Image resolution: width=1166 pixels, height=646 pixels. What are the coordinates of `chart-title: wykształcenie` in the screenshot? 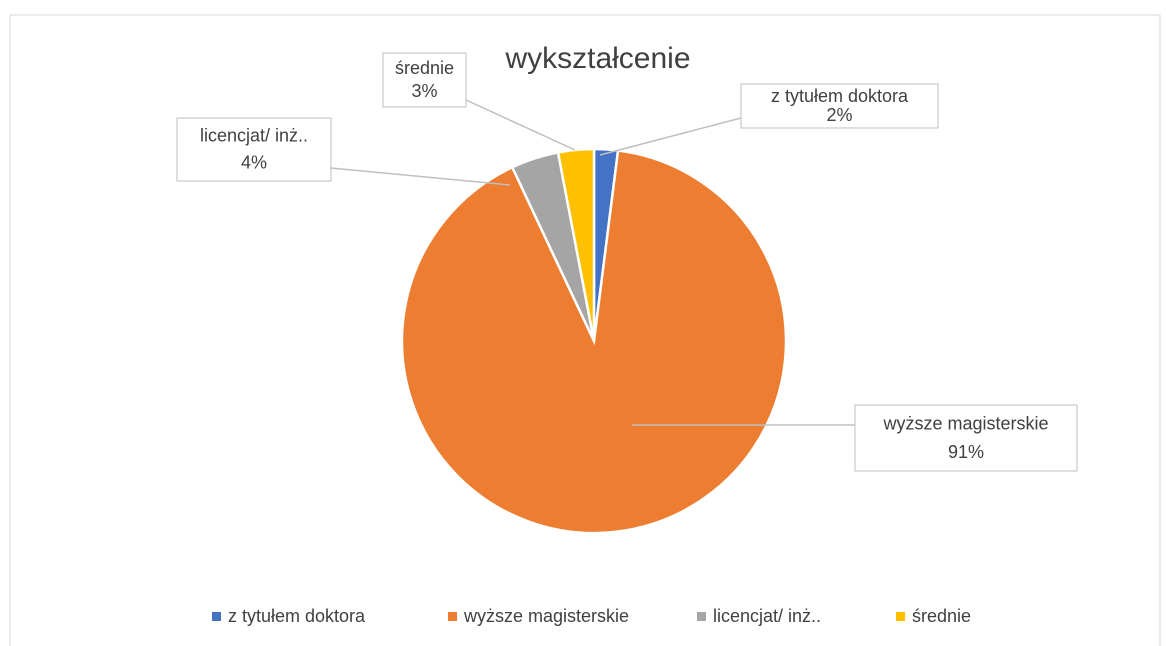 It's located at (597, 58).